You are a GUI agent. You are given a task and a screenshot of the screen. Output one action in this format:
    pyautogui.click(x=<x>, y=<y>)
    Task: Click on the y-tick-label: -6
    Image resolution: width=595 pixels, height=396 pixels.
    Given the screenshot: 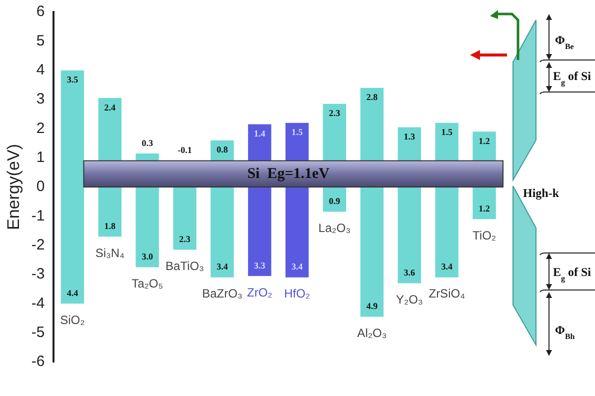 What is the action you would take?
    pyautogui.click(x=38, y=361)
    